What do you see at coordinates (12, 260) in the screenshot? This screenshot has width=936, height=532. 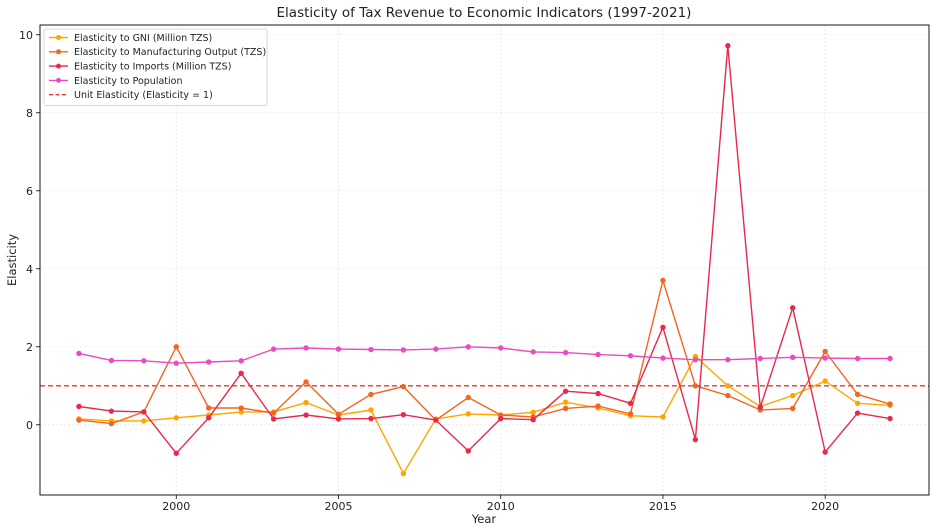 I see `y-axis-label: Elasticity` at bounding box center [12, 260].